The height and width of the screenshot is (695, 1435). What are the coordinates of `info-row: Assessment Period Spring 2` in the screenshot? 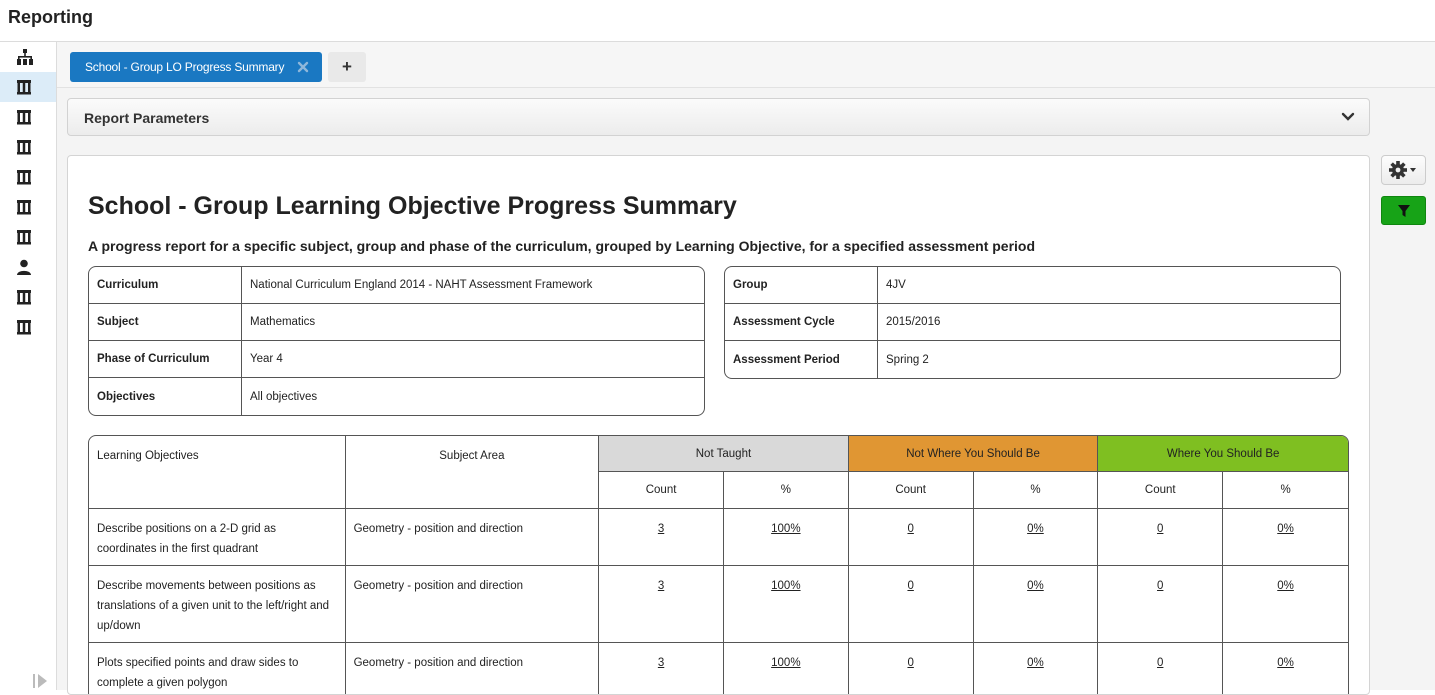 It's located at (1032, 359).